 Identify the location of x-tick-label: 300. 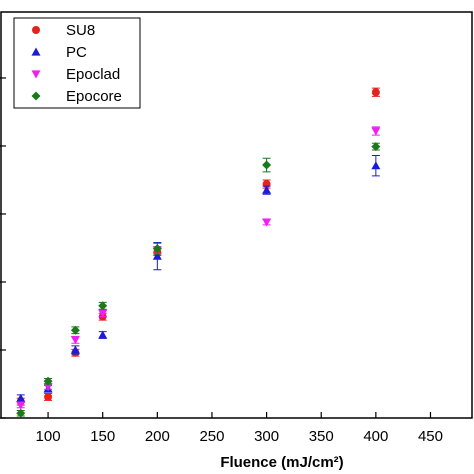
(266, 436).